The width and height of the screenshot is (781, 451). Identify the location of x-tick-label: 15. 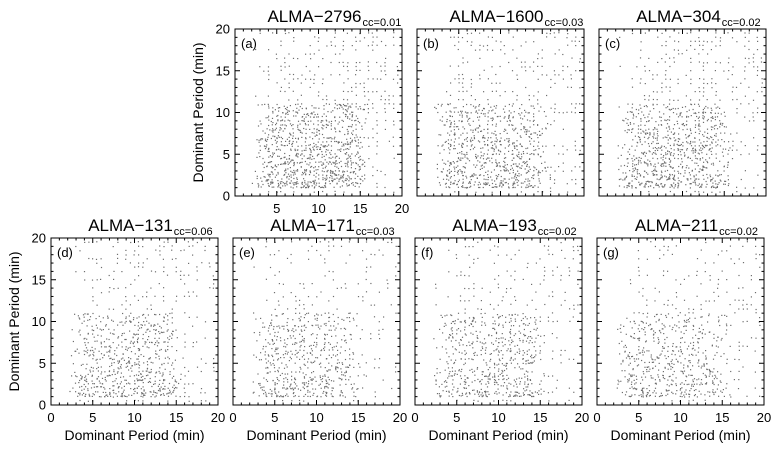
(358, 417).